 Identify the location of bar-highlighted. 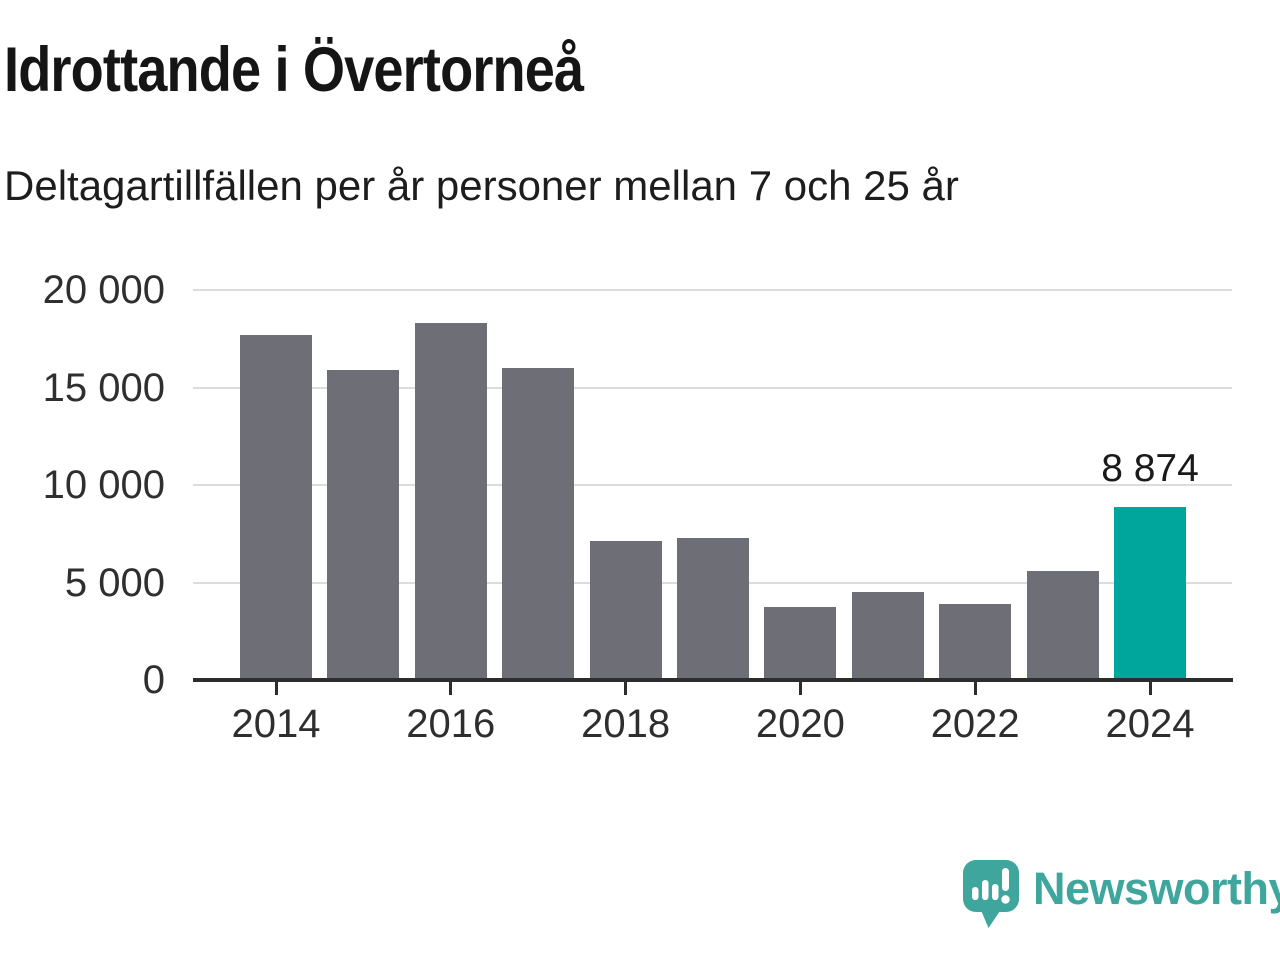
(1150, 593).